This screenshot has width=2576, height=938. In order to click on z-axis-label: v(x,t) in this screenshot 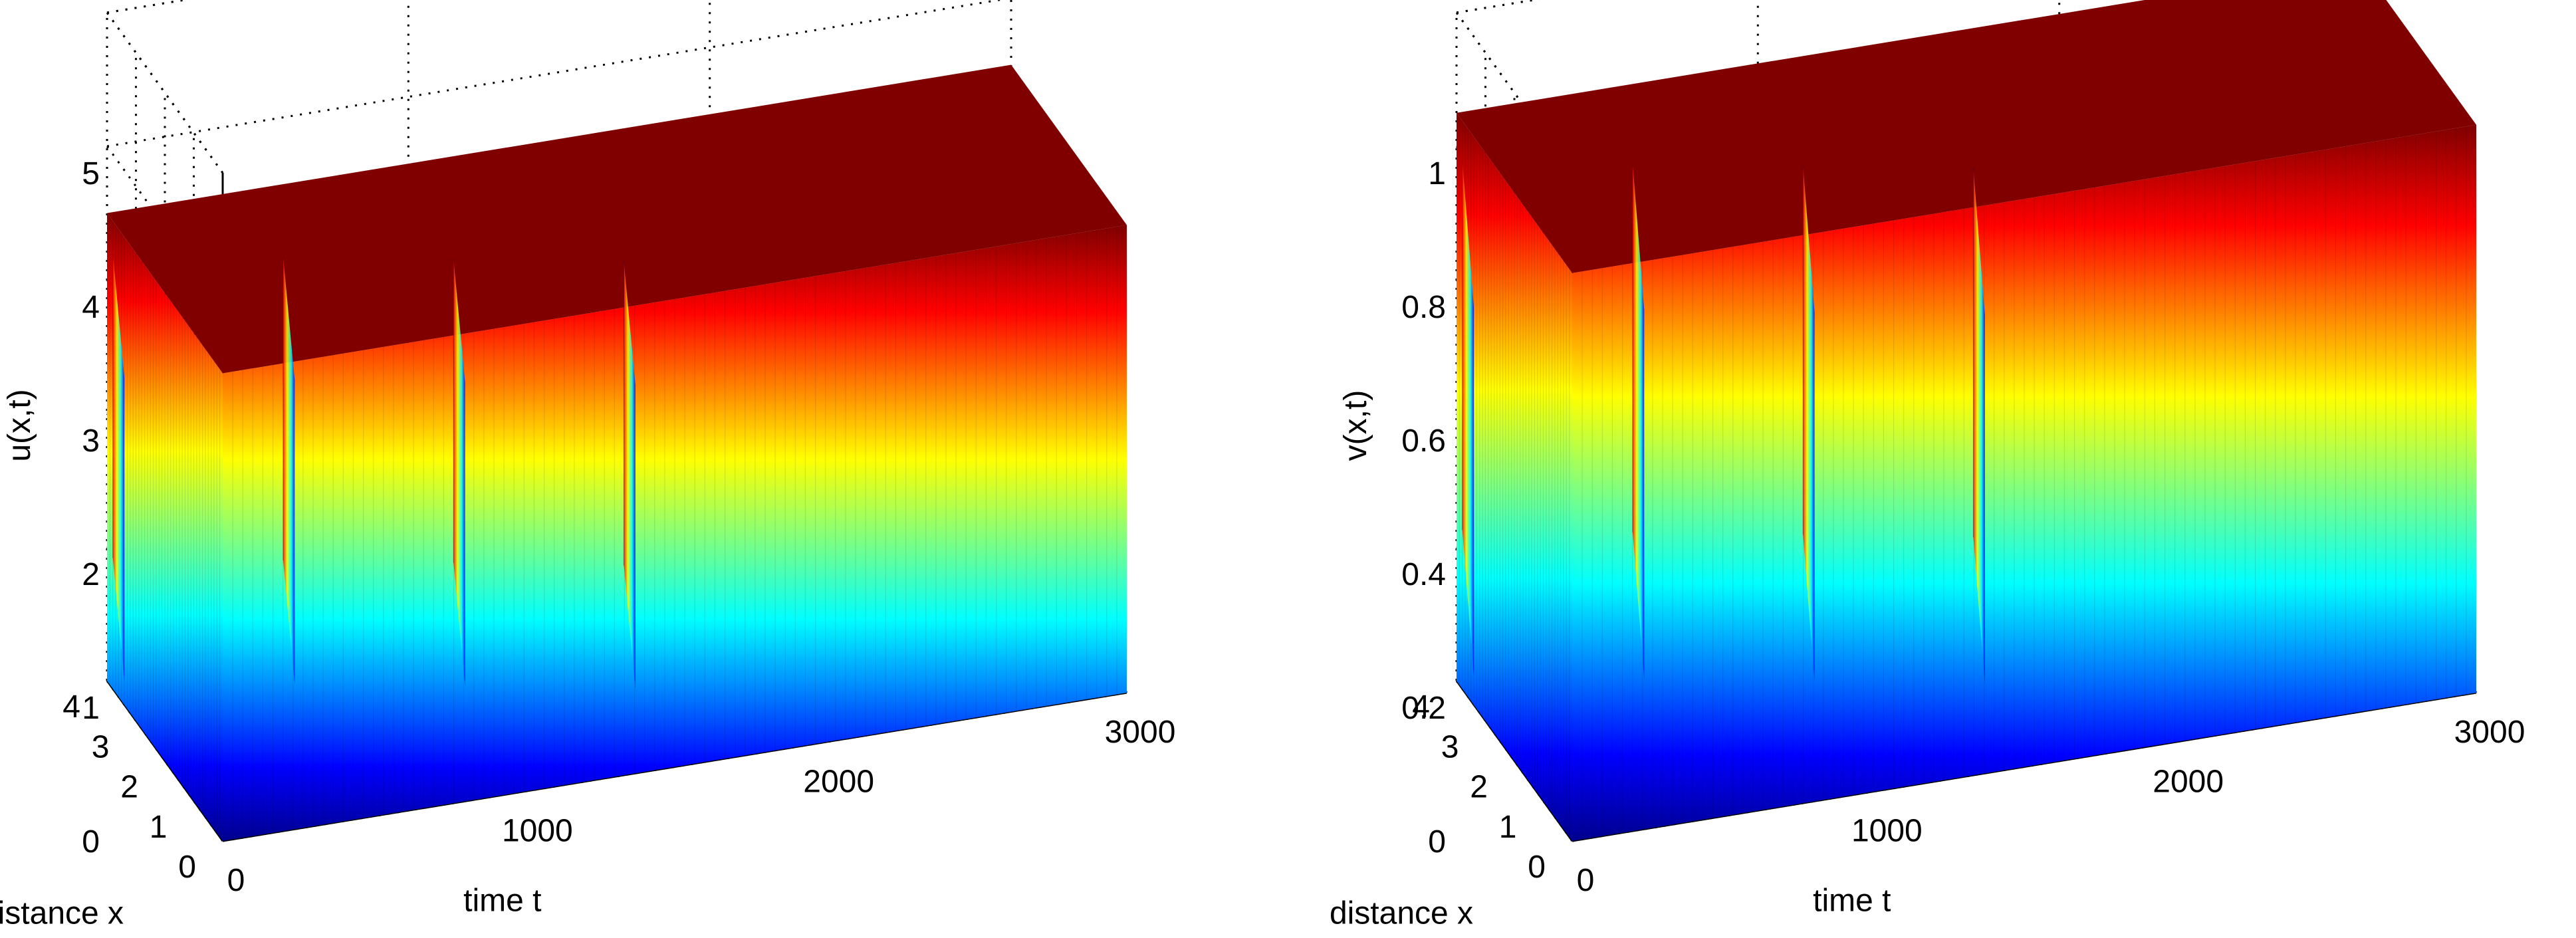, I will do `click(1355, 426)`.